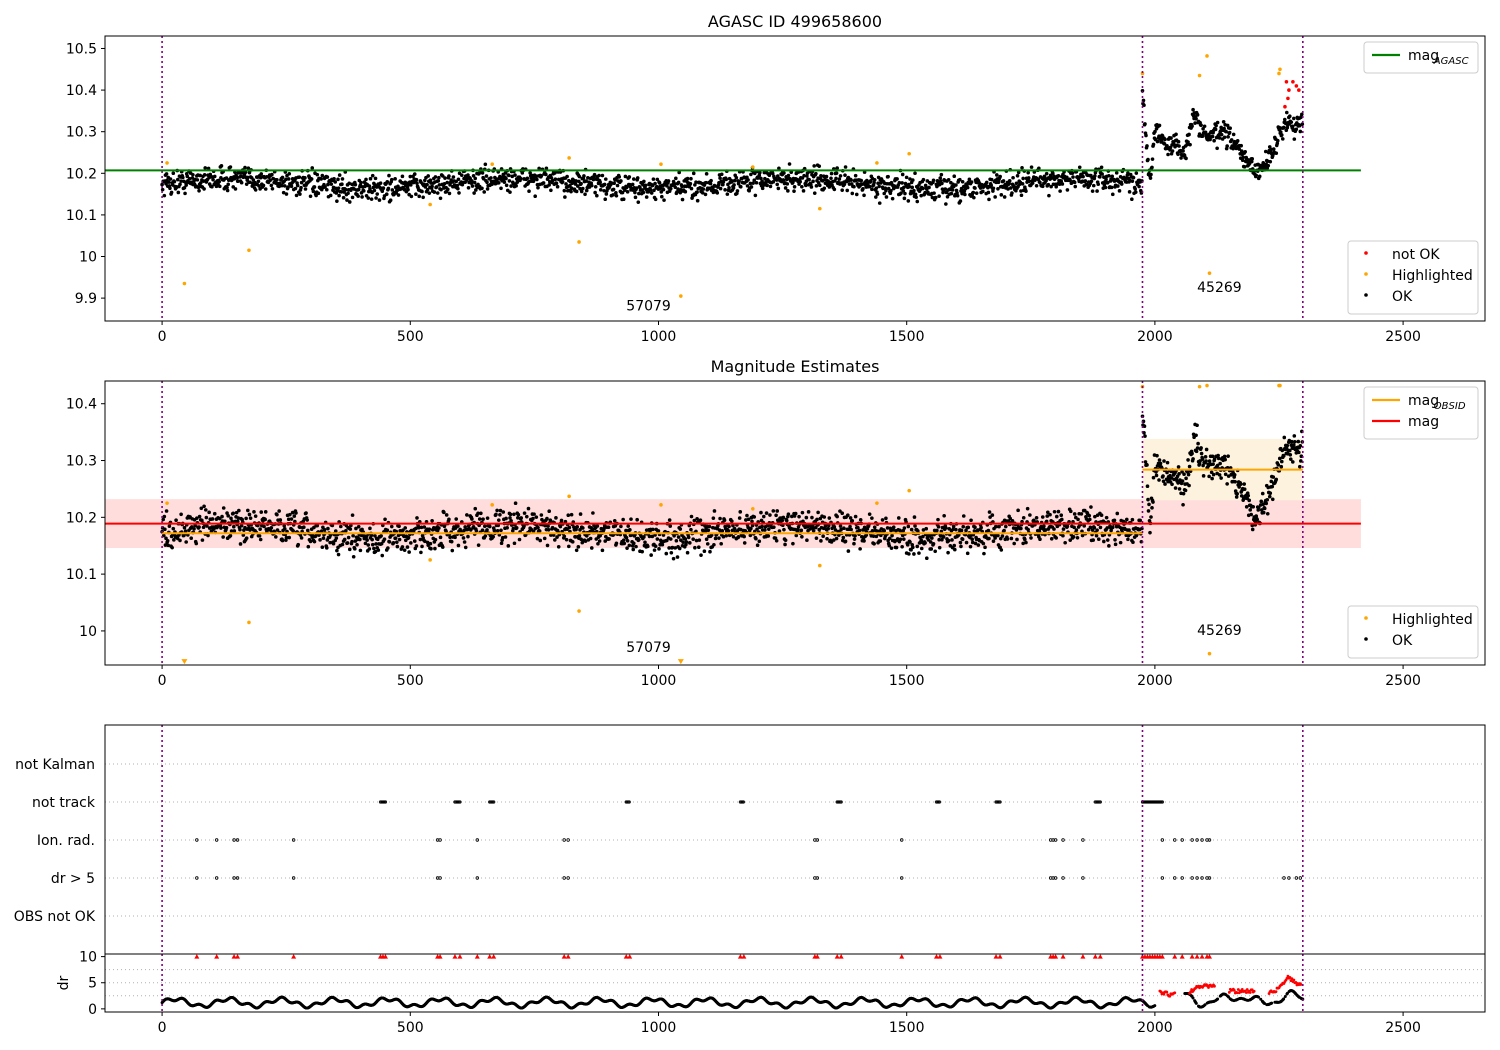  I want to click on y-tick-label: 10.3, so click(81, 133).